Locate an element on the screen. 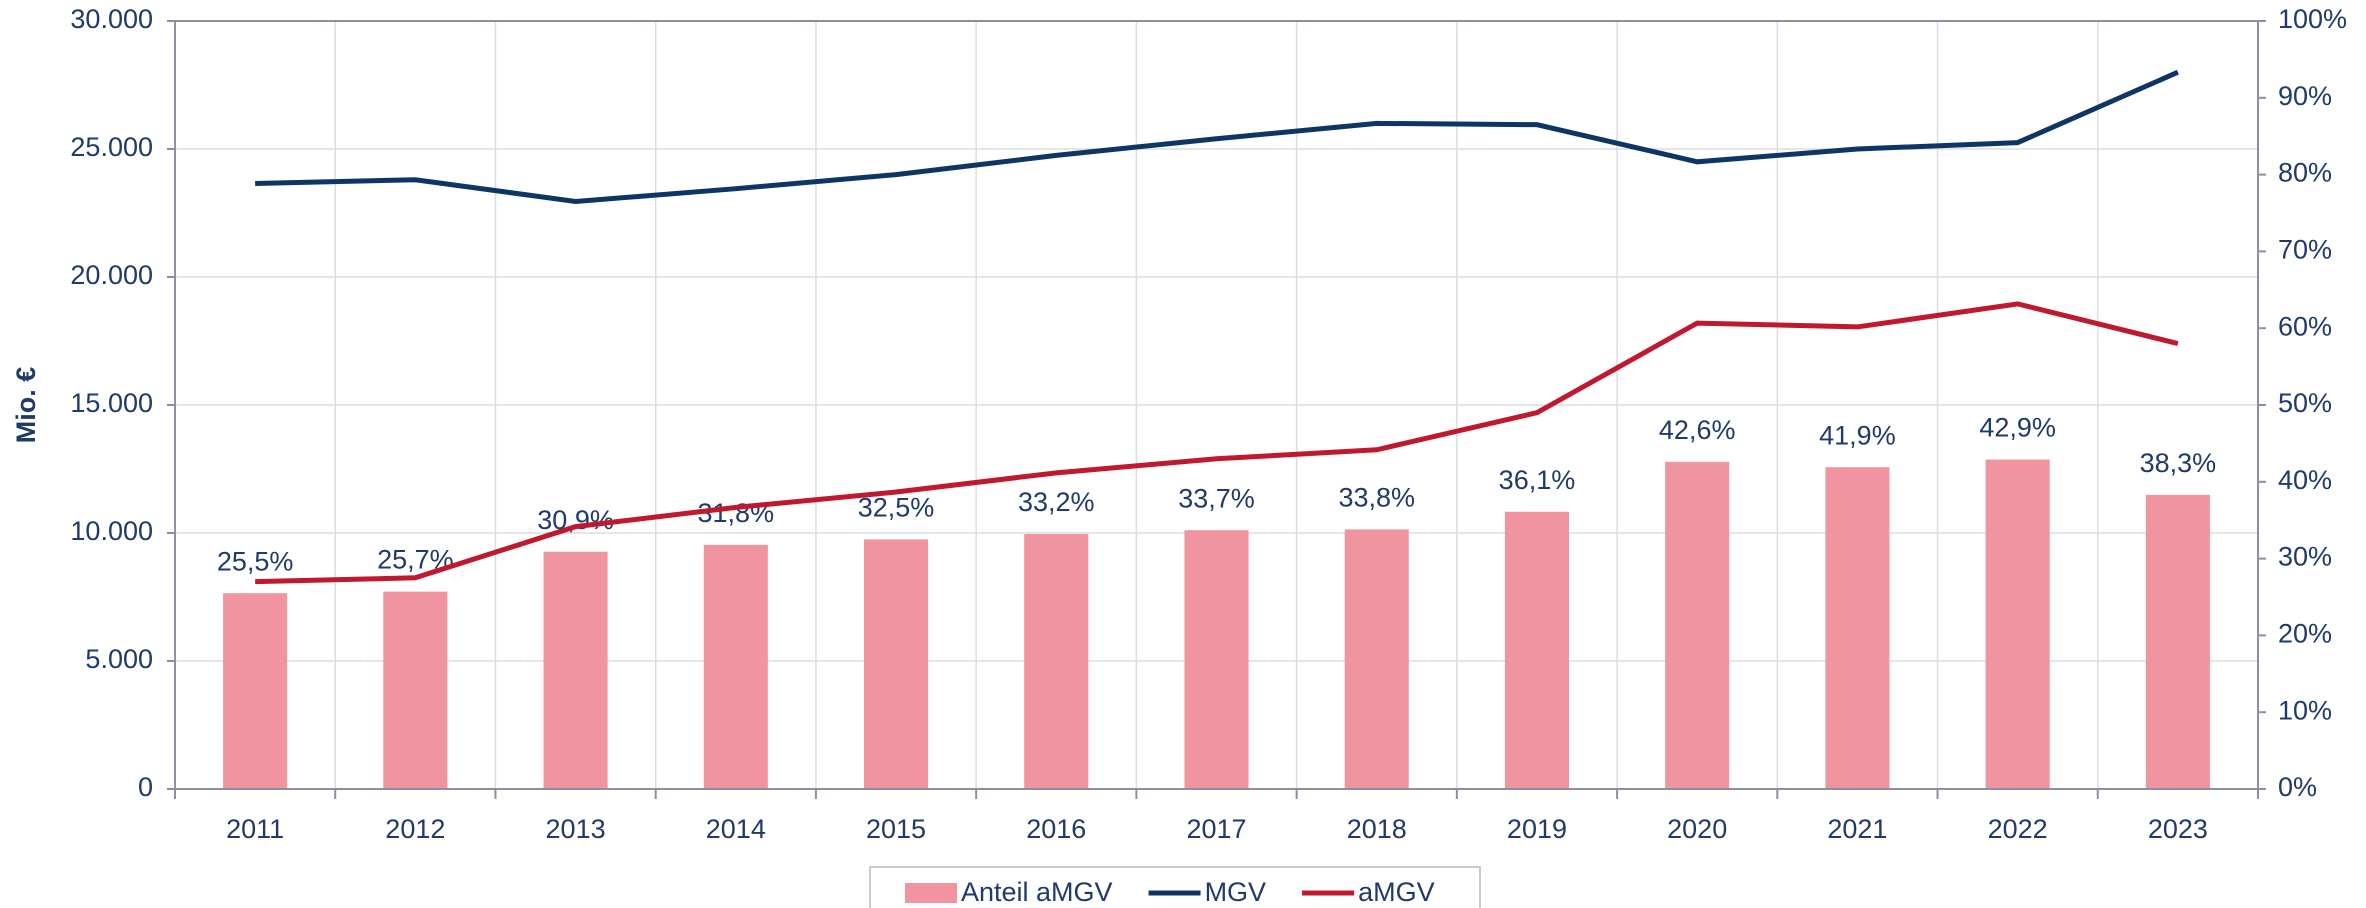  y-axis-title: Mio. € is located at coordinates (26, 405).